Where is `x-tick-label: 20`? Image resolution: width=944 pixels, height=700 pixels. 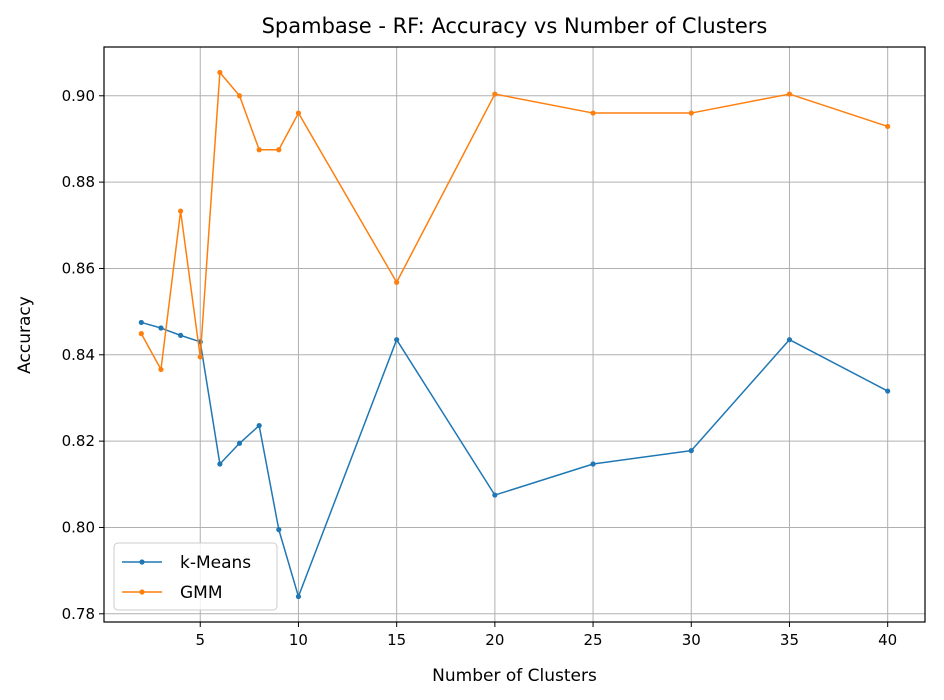 x-tick-label: 20 is located at coordinates (494, 640).